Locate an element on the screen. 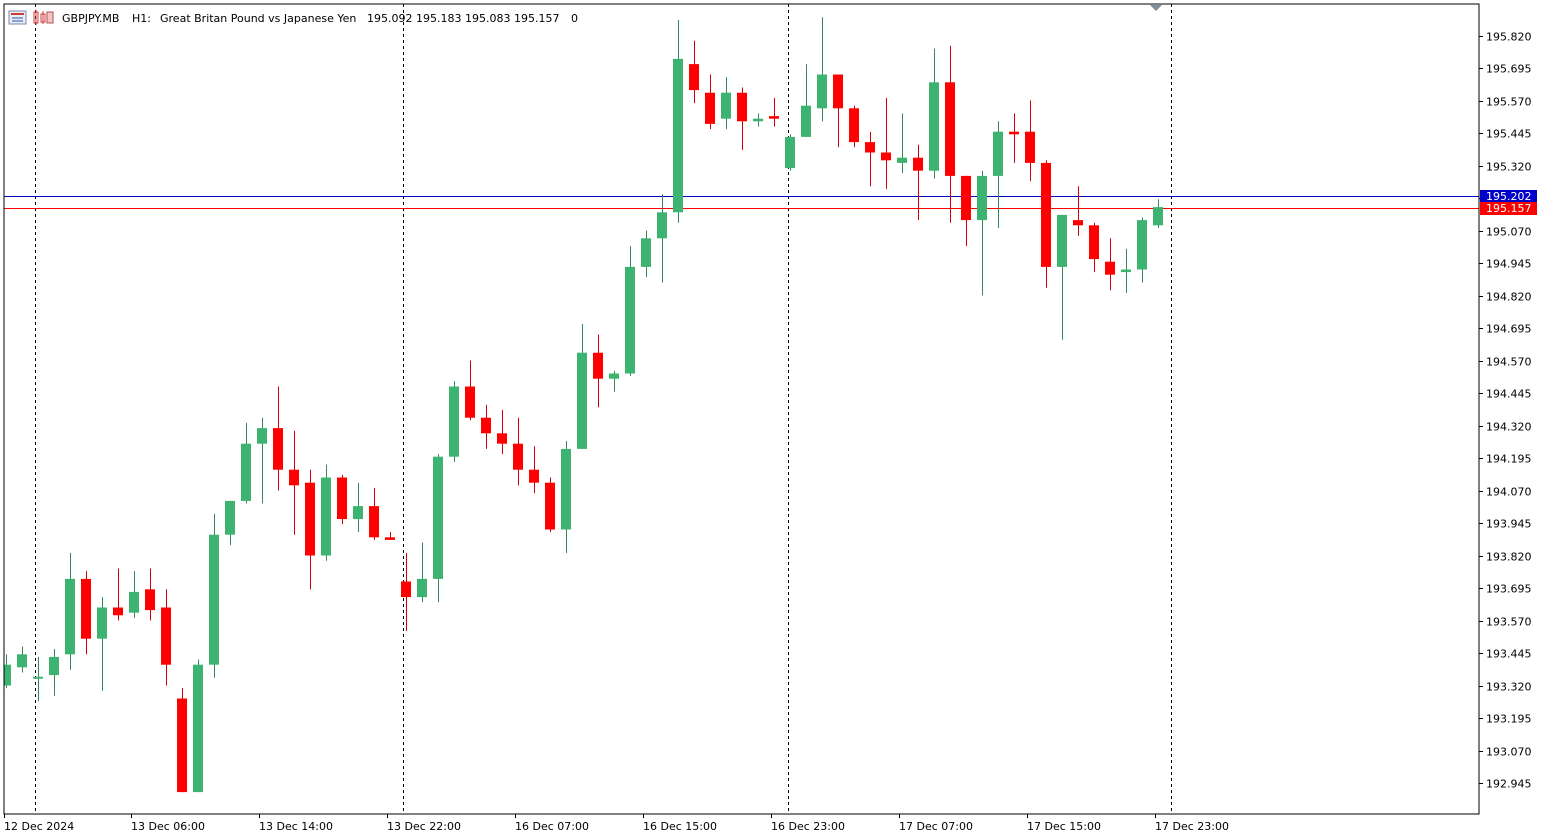 This screenshot has height=835, width=1551. volume-value: 0 is located at coordinates (574, 18).